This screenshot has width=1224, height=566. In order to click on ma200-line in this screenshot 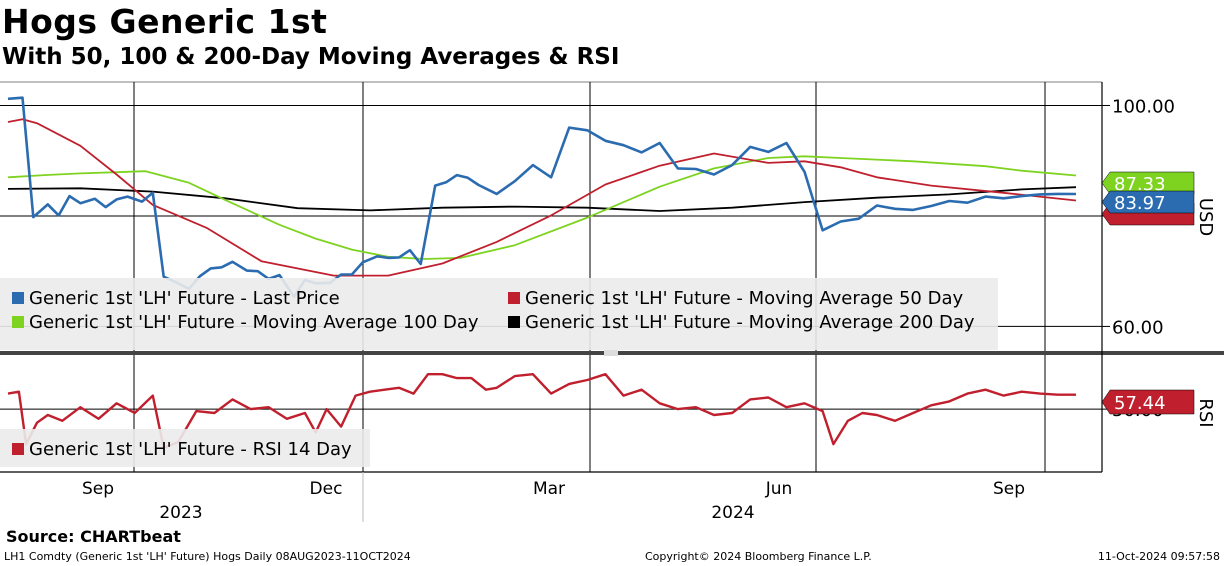, I will do `click(542, 199)`.